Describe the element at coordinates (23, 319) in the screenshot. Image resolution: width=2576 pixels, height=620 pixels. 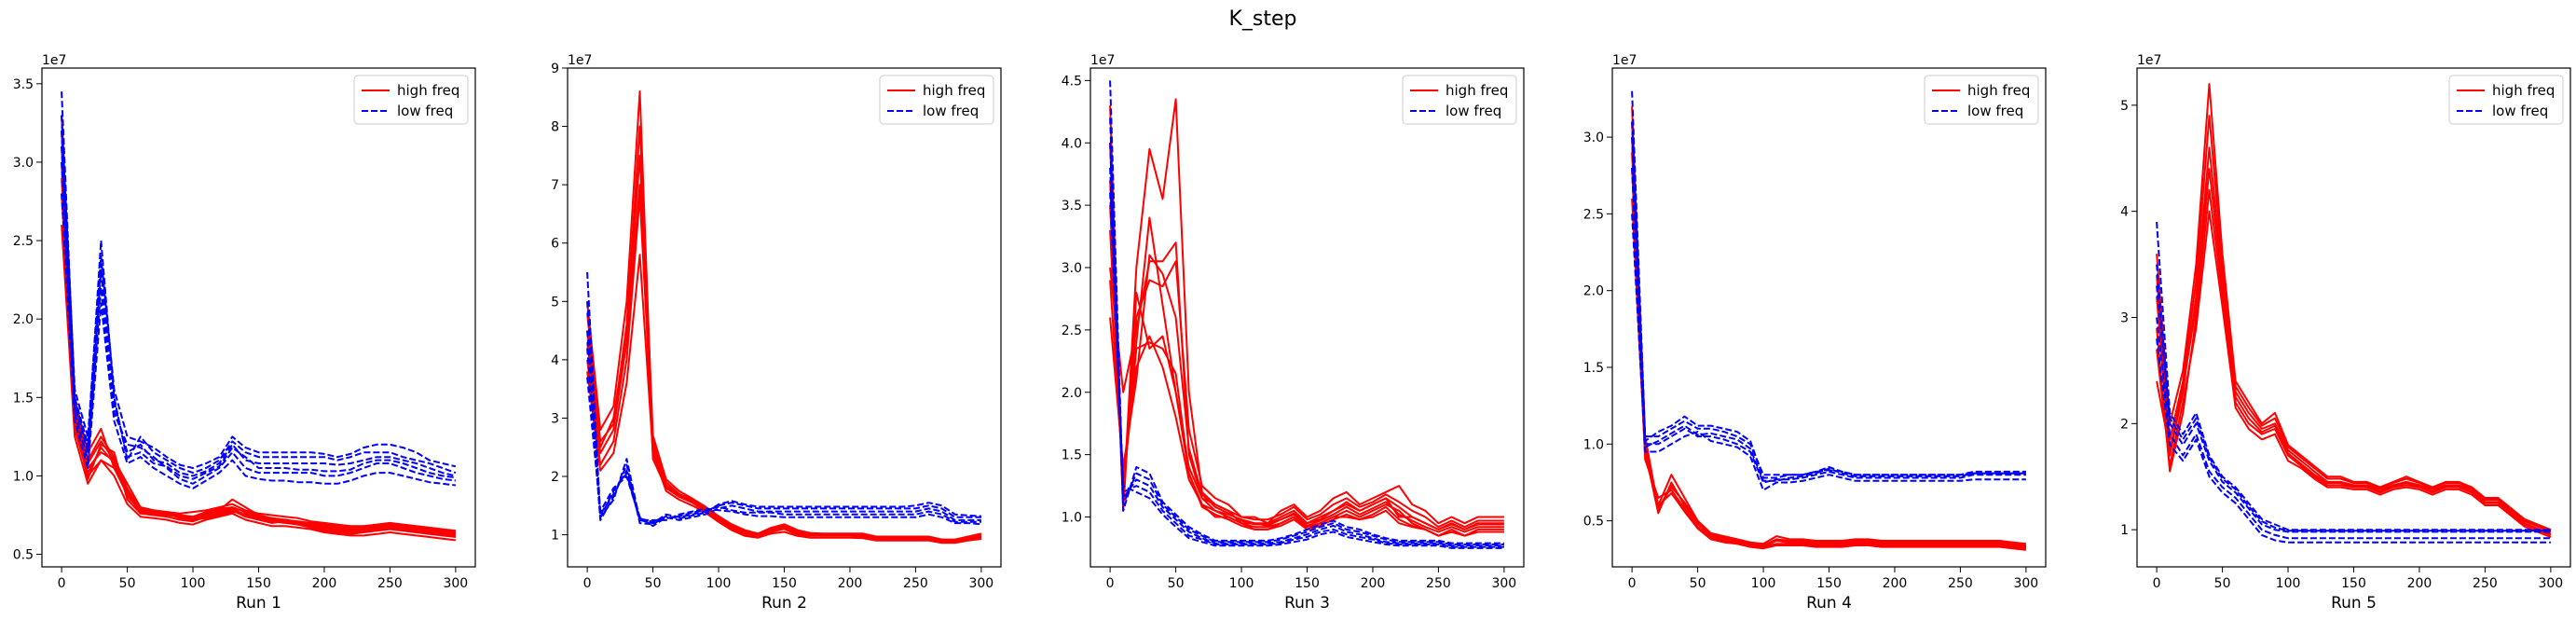
I see `y-tick-label: 2.0` at that location.